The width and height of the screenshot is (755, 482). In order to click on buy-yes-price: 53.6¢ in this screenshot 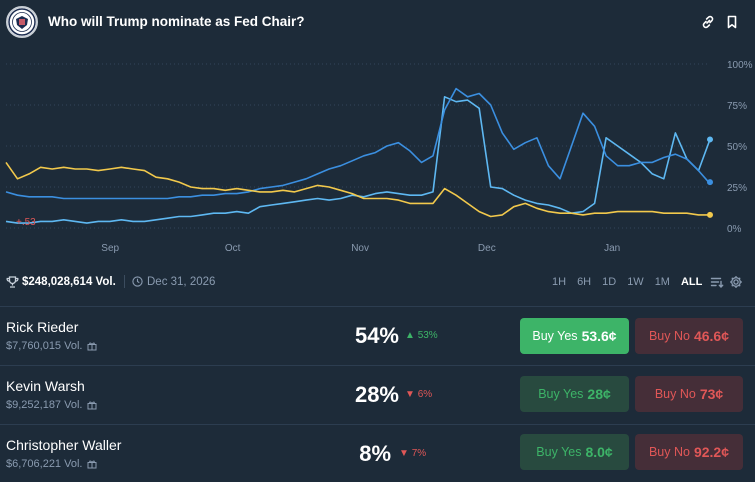, I will do `click(599, 336)`.